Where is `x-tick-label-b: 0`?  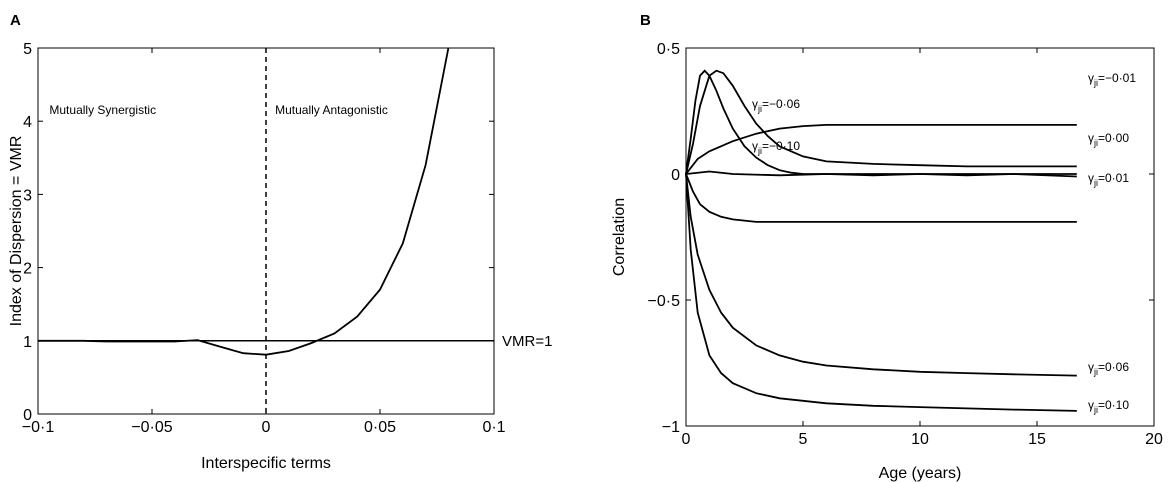
x-tick-label-b: 0 is located at coordinates (686, 439).